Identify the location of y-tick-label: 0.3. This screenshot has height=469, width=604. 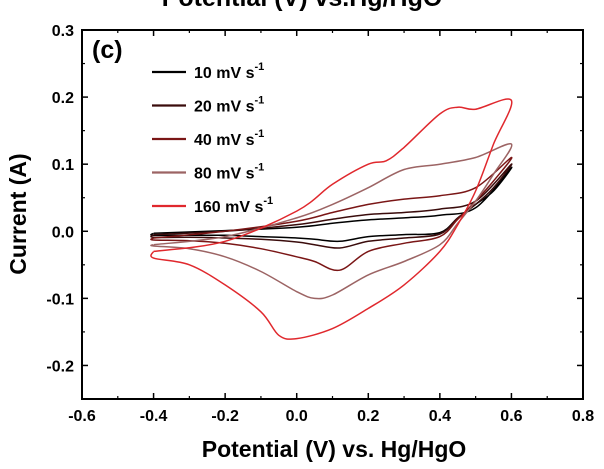
(63, 31).